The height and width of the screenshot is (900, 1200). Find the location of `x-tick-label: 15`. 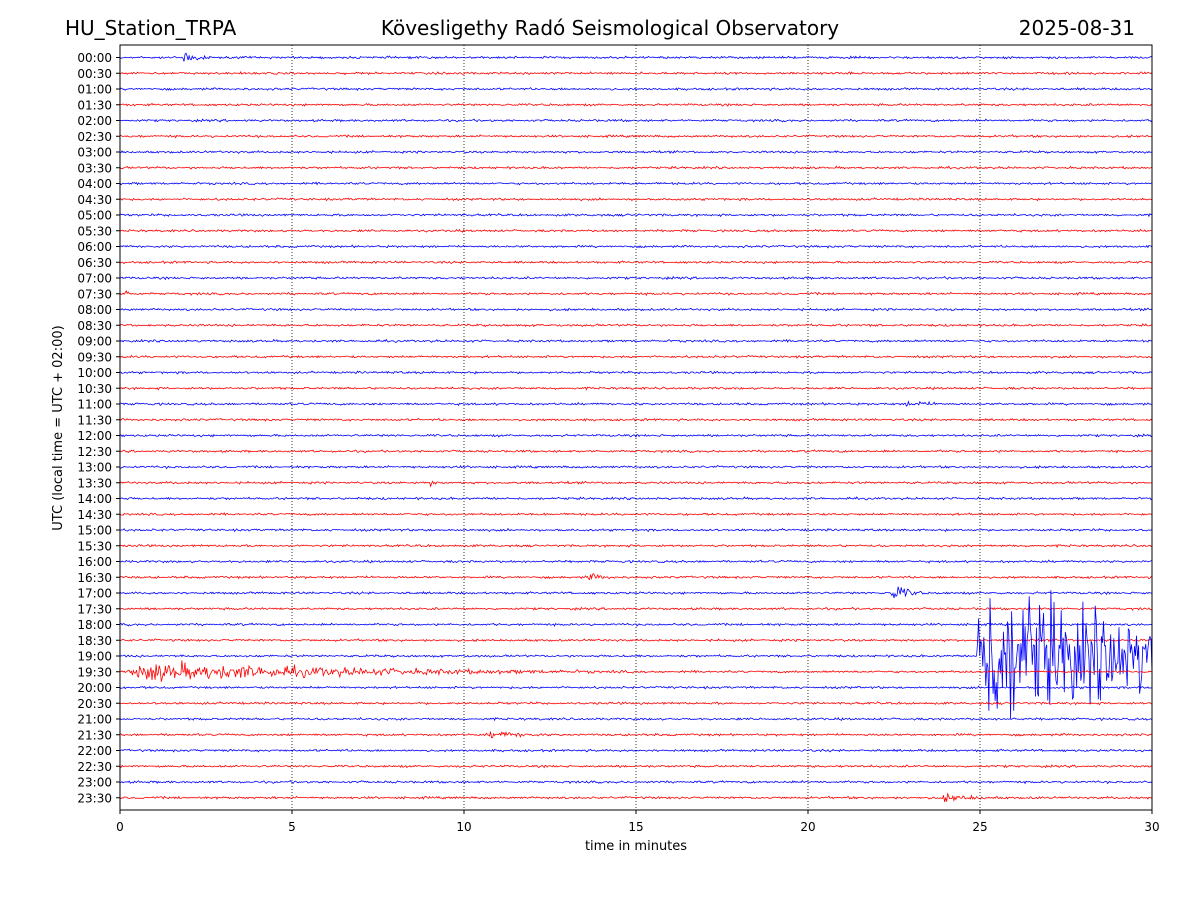

x-tick-label: 15 is located at coordinates (635, 827).